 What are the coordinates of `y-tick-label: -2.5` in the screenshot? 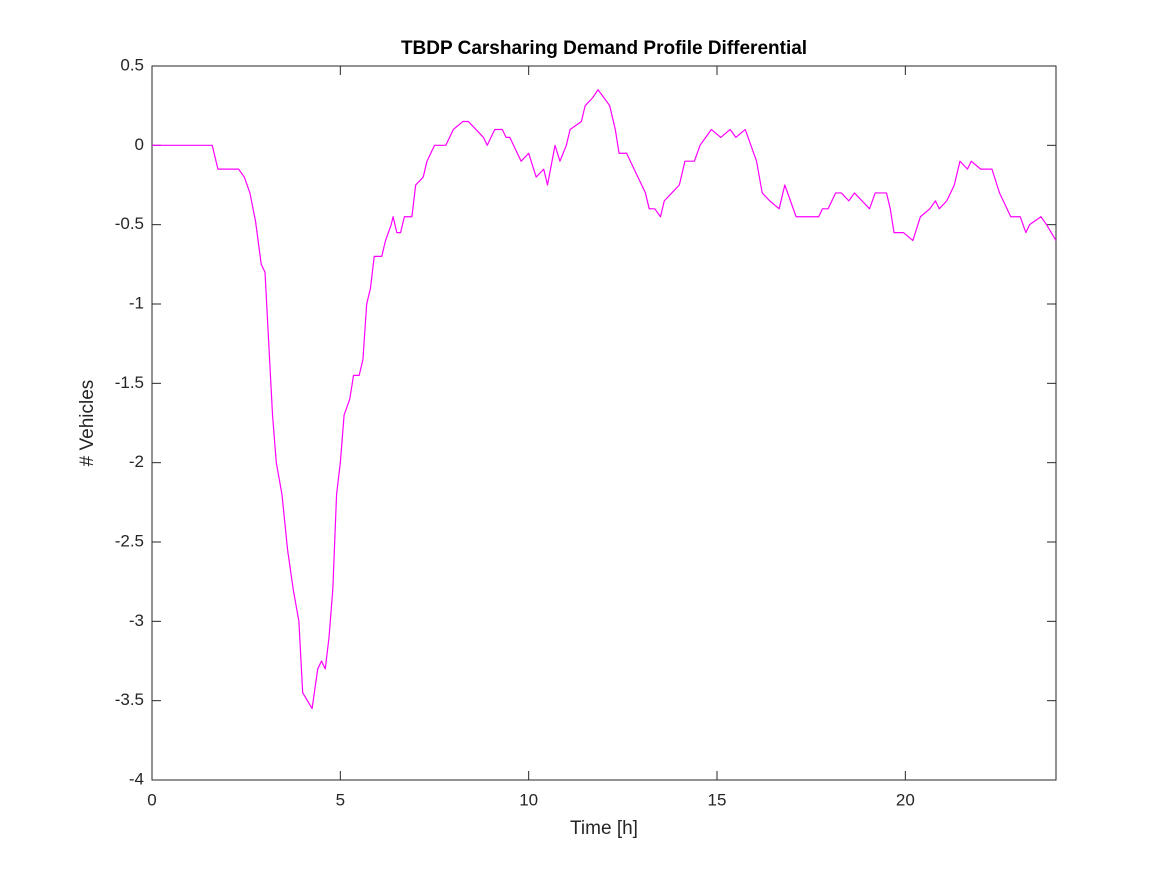 It's located at (129, 540).